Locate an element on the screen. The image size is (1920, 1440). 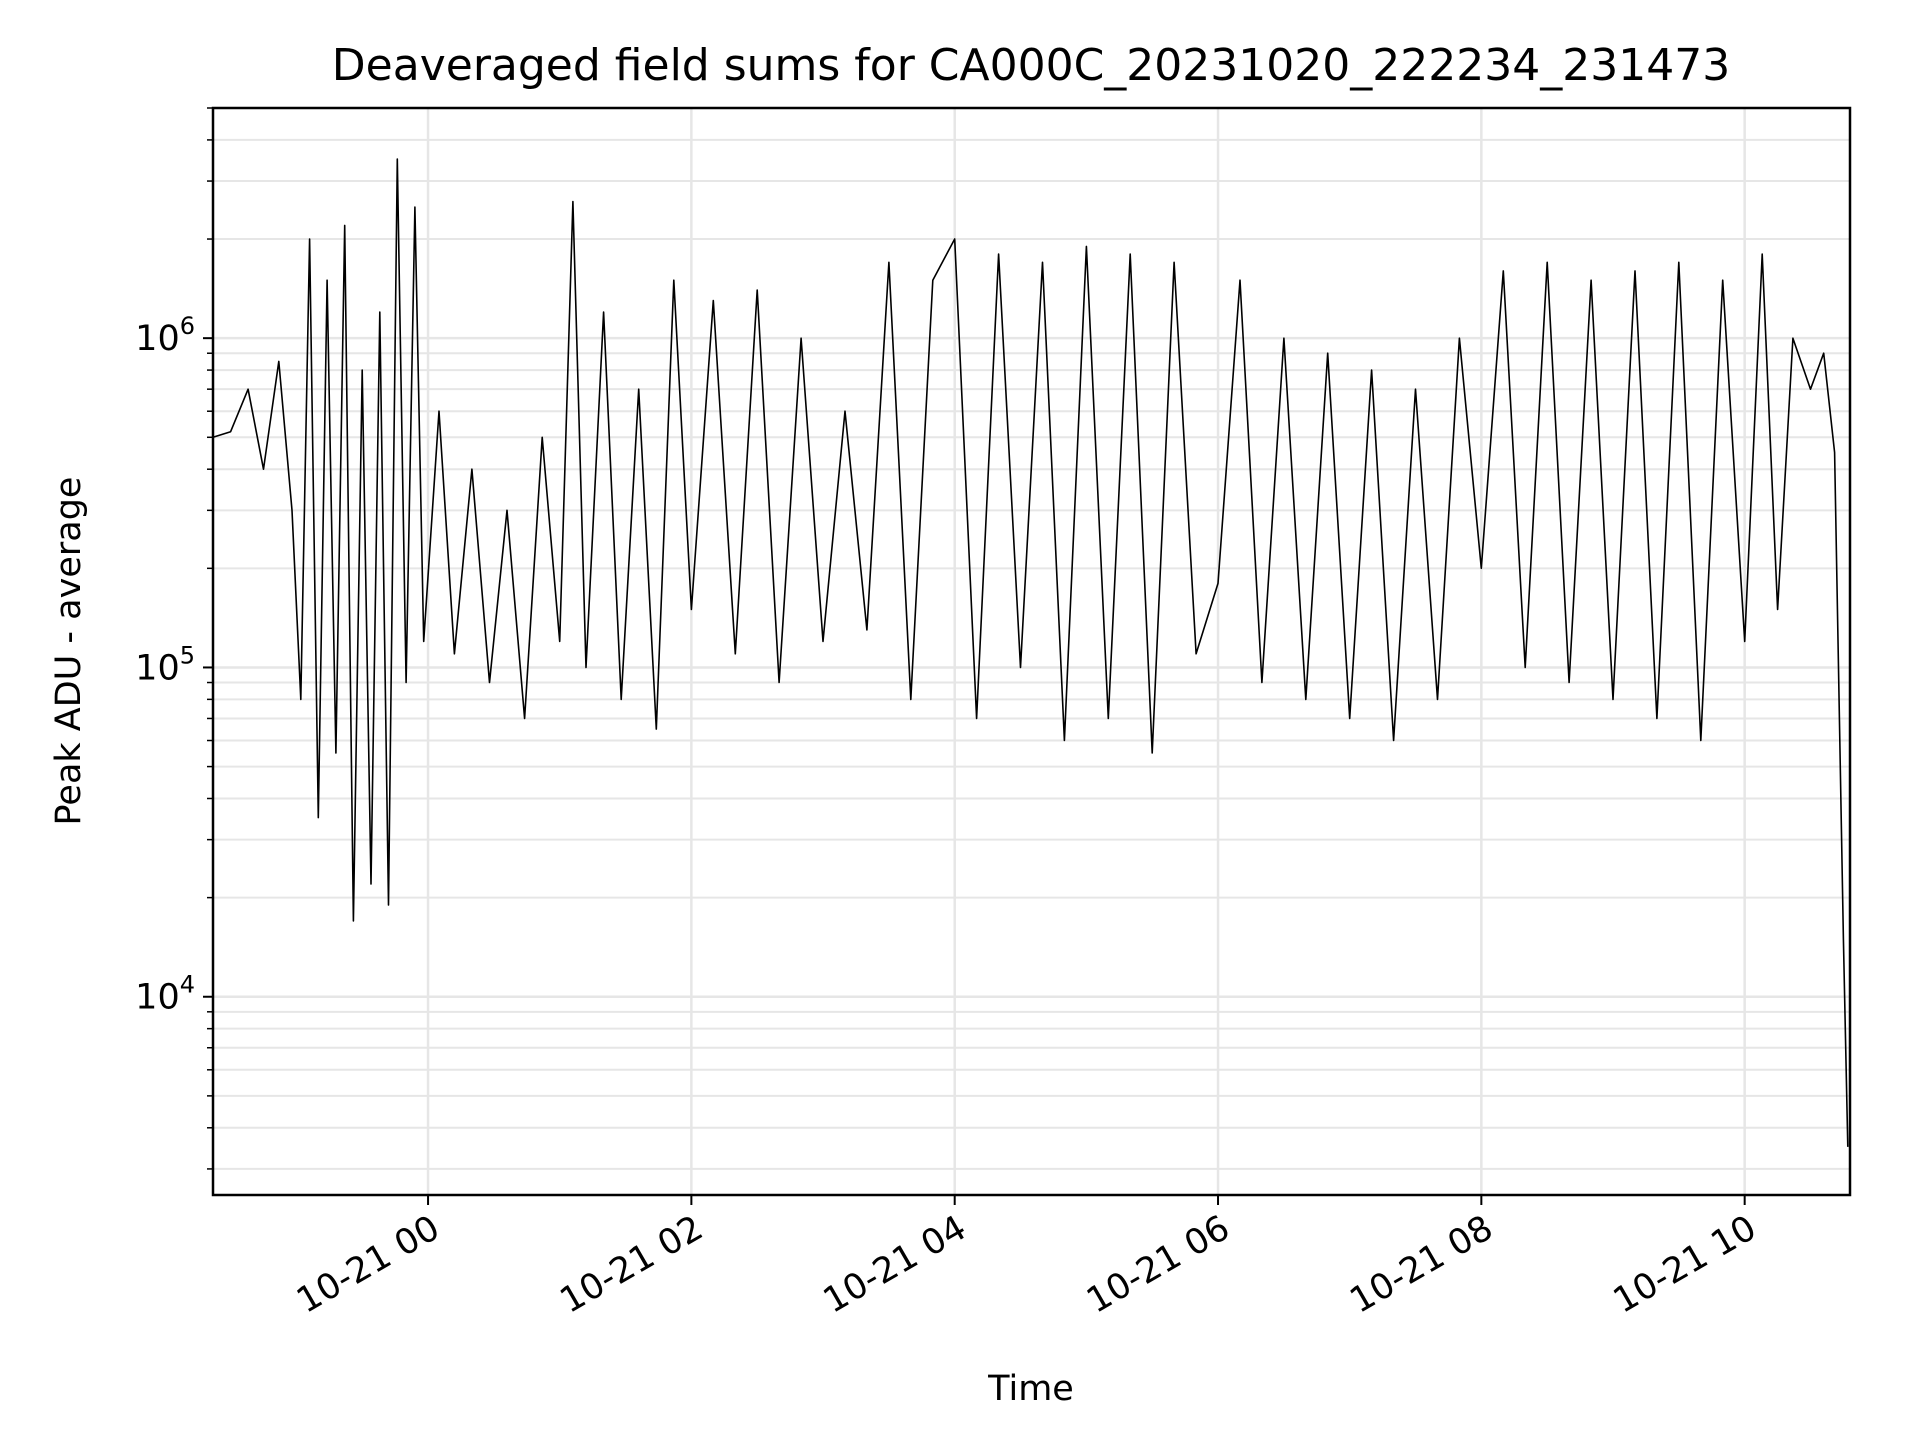
y-axis-ticks: 10⁴ 10⁵ 10⁶ is located at coordinates (174, 638).